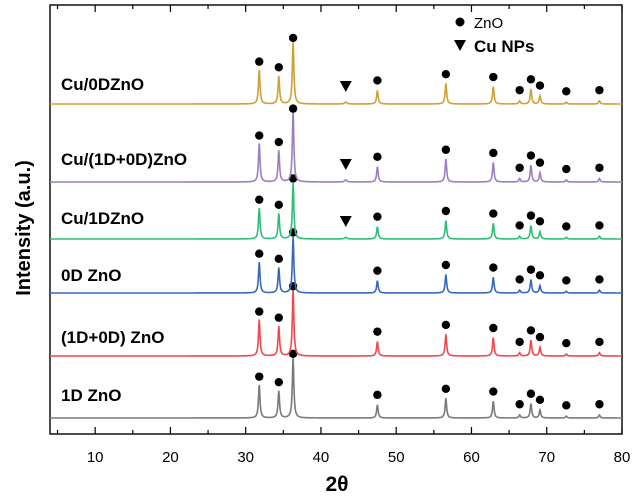 This screenshot has width=635, height=497. I want to click on x-tick-label: 30, so click(245, 457).